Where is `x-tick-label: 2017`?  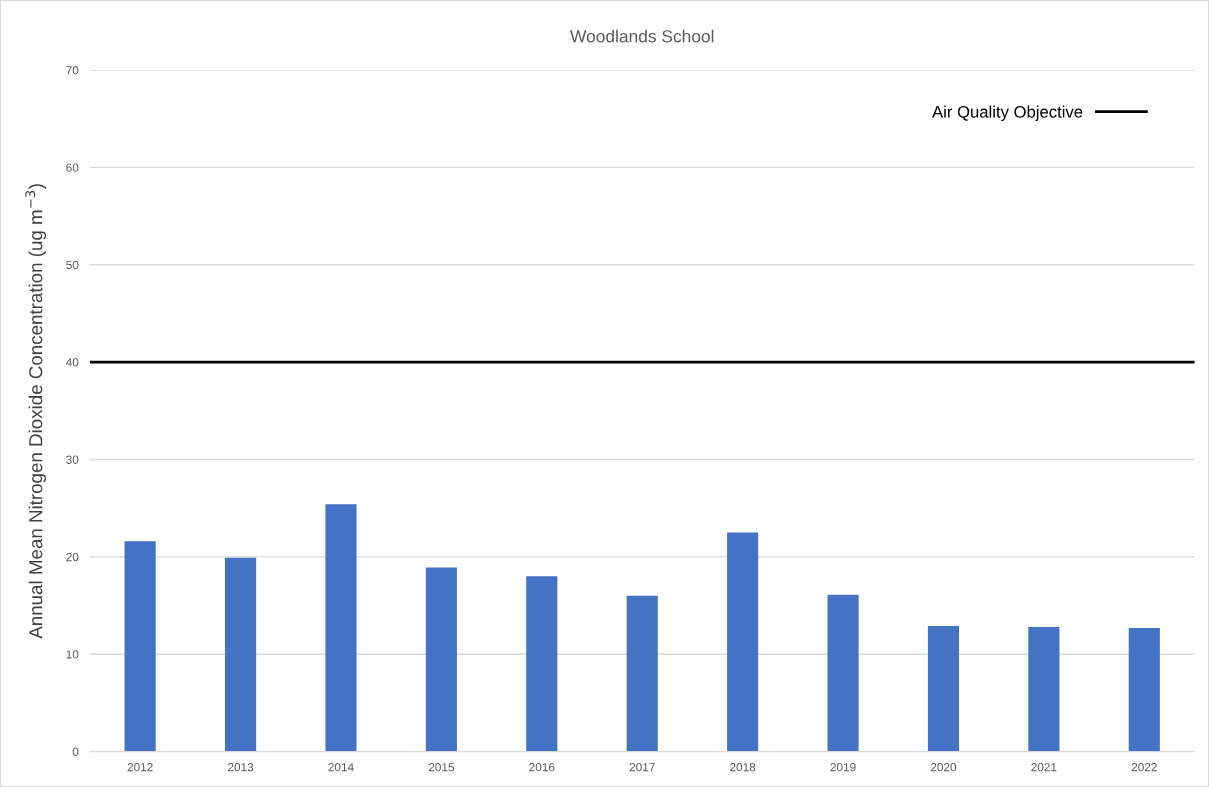 x-tick-label: 2017 is located at coordinates (642, 767).